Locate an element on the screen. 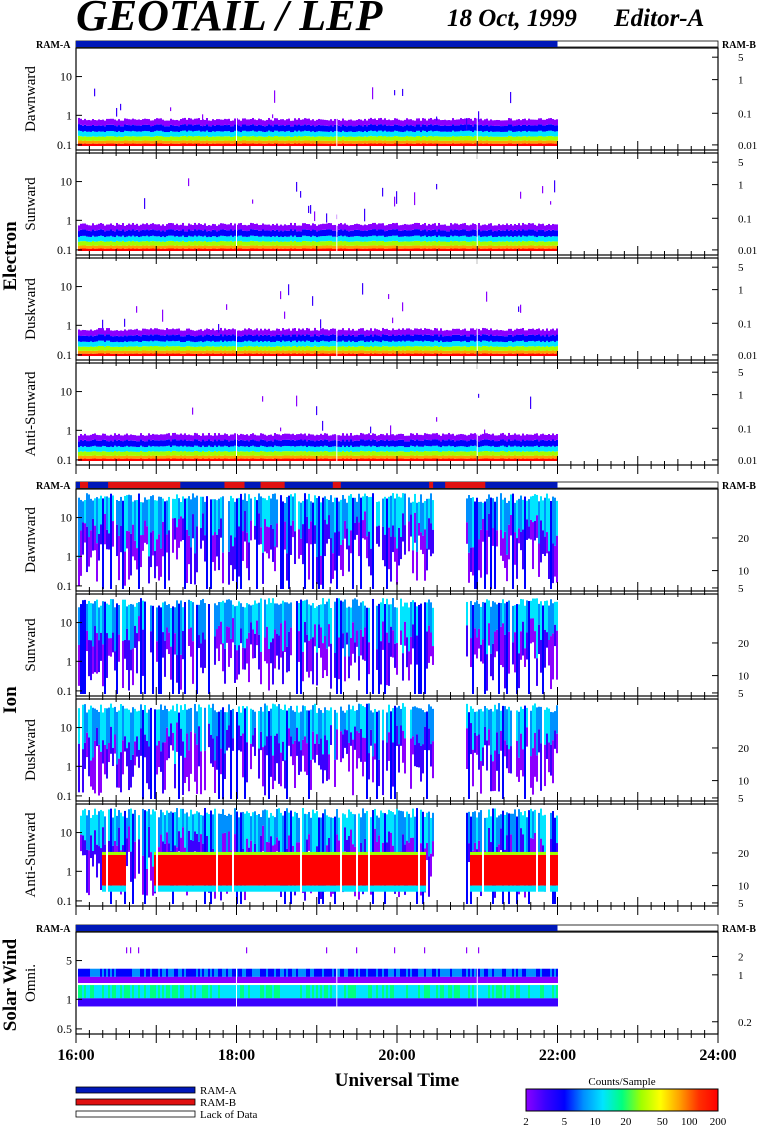 This screenshot has width=762, height=1128. electron-ram-bar: RAM-A RAM-B is located at coordinates (396, 45).